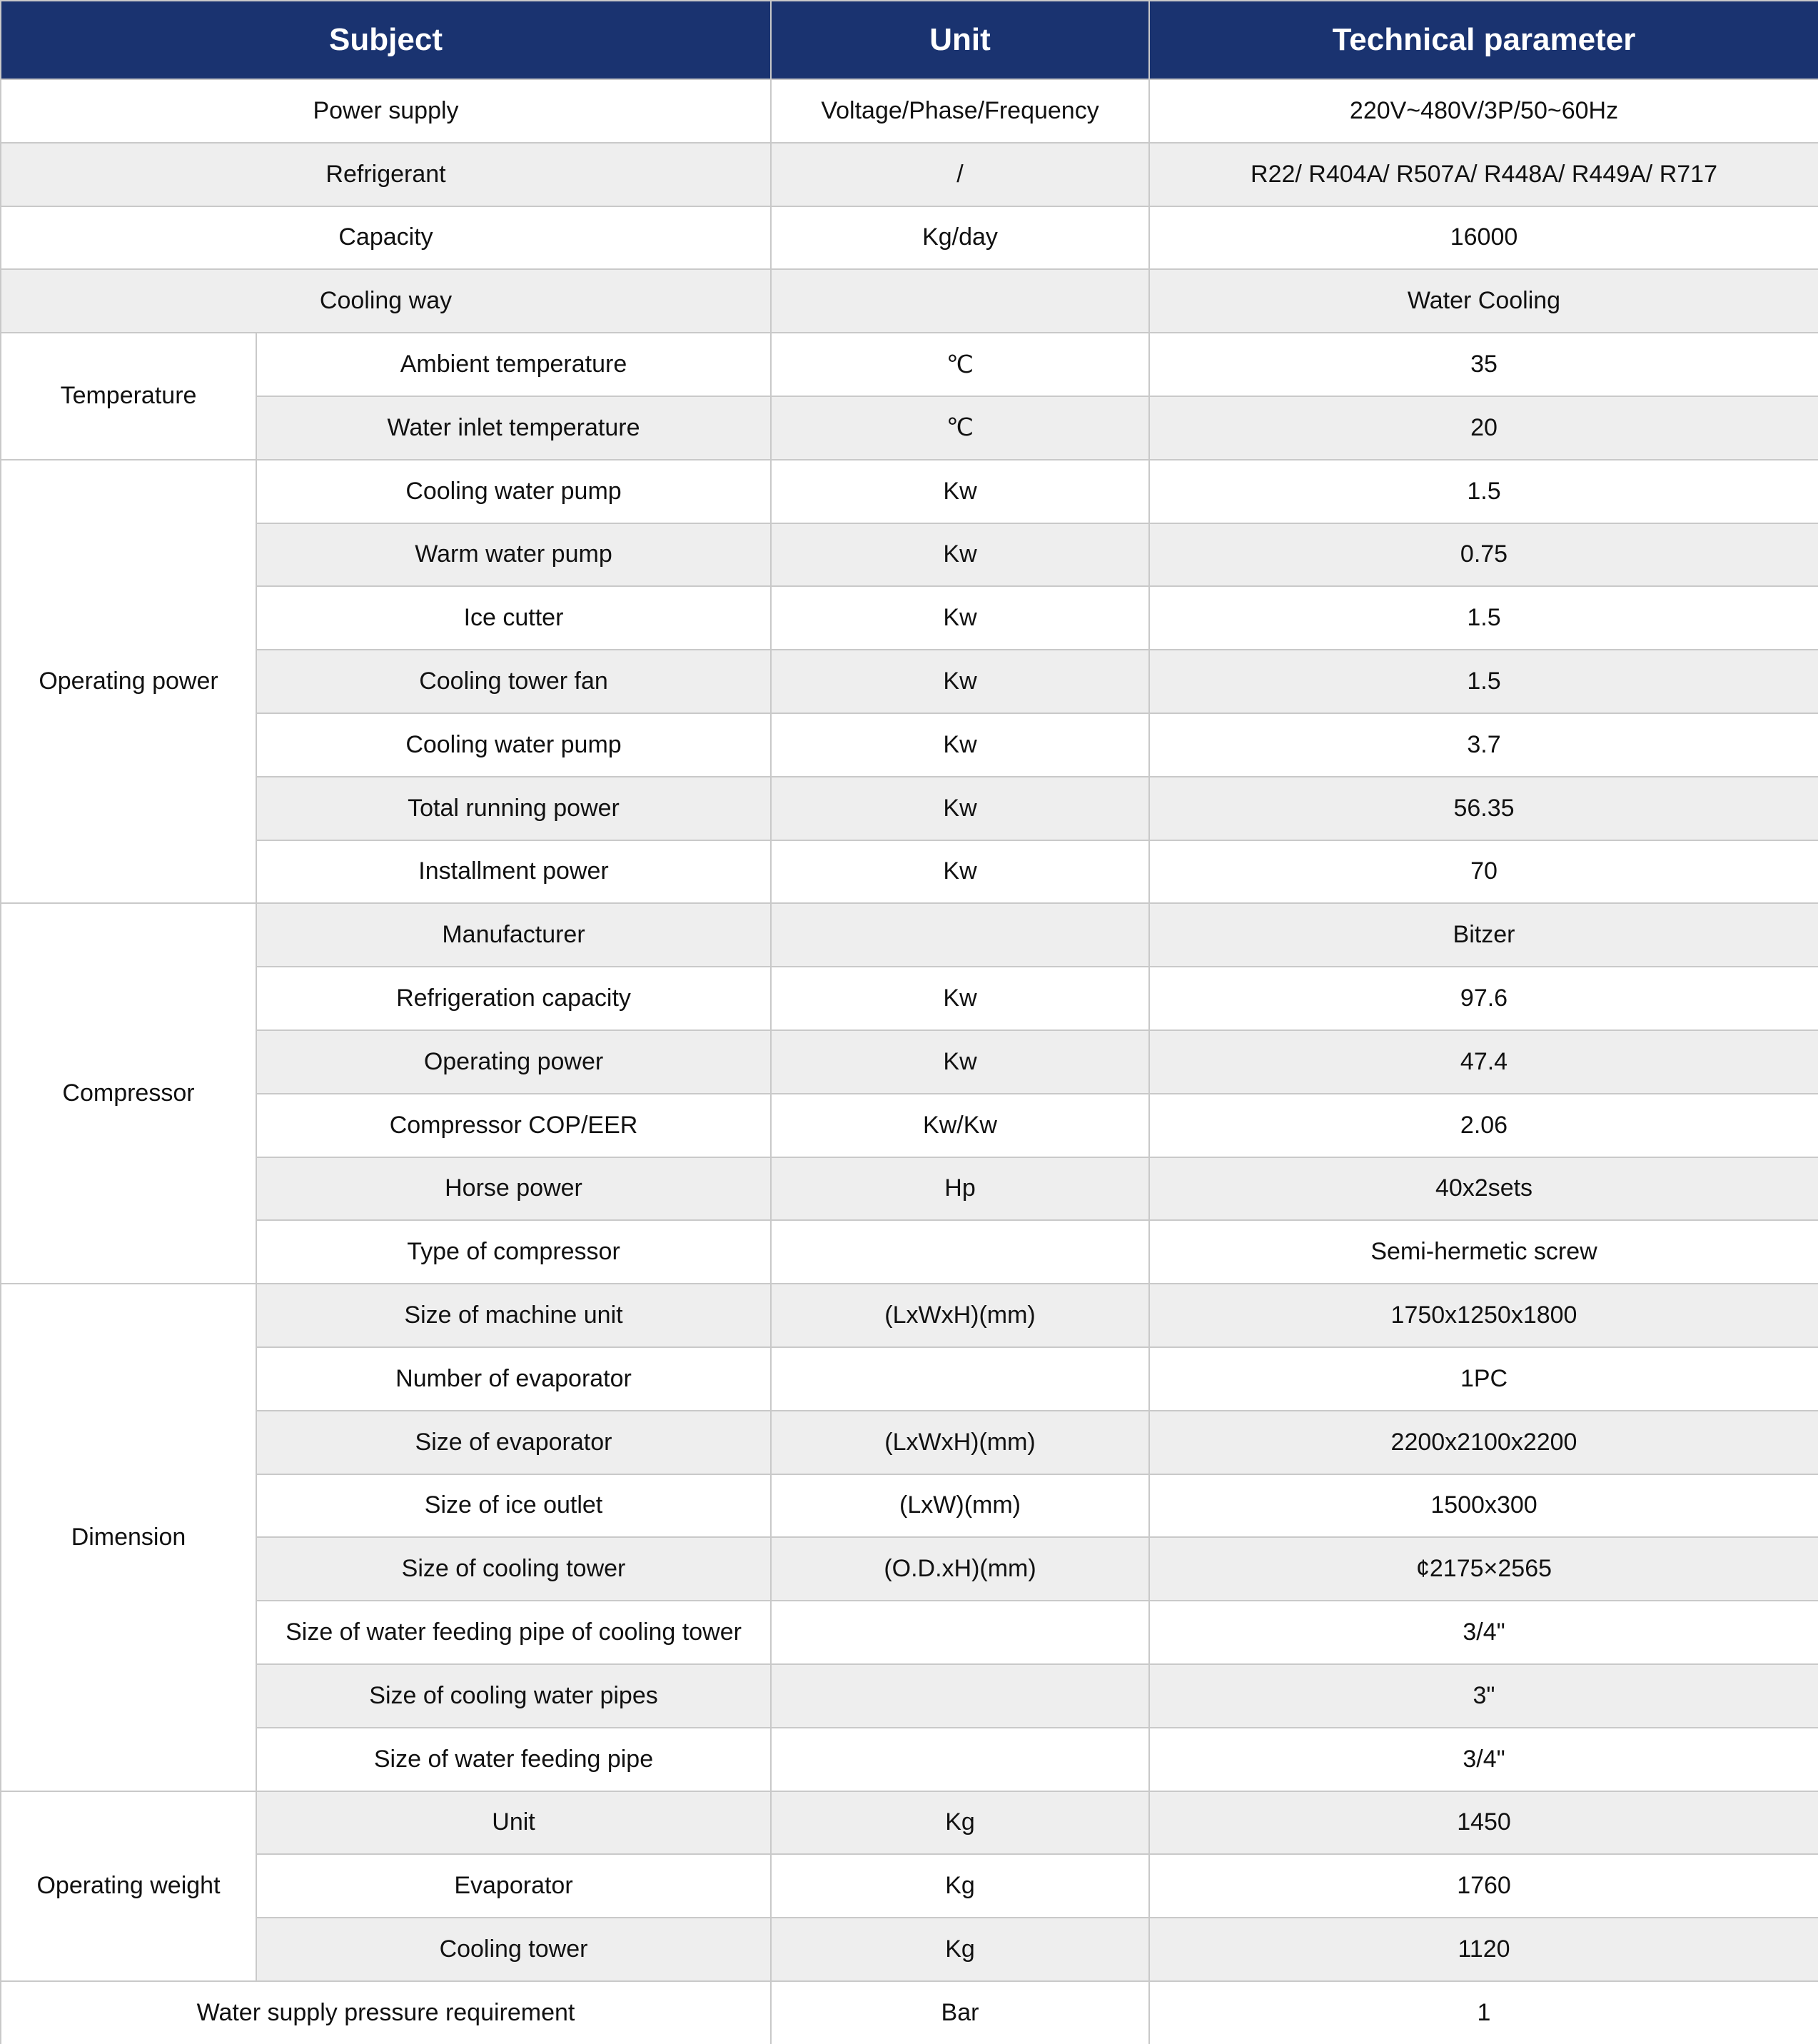  Describe the element at coordinates (513, 1695) in the screenshot. I see `subject-cell: Size of cooling water pipes` at that location.